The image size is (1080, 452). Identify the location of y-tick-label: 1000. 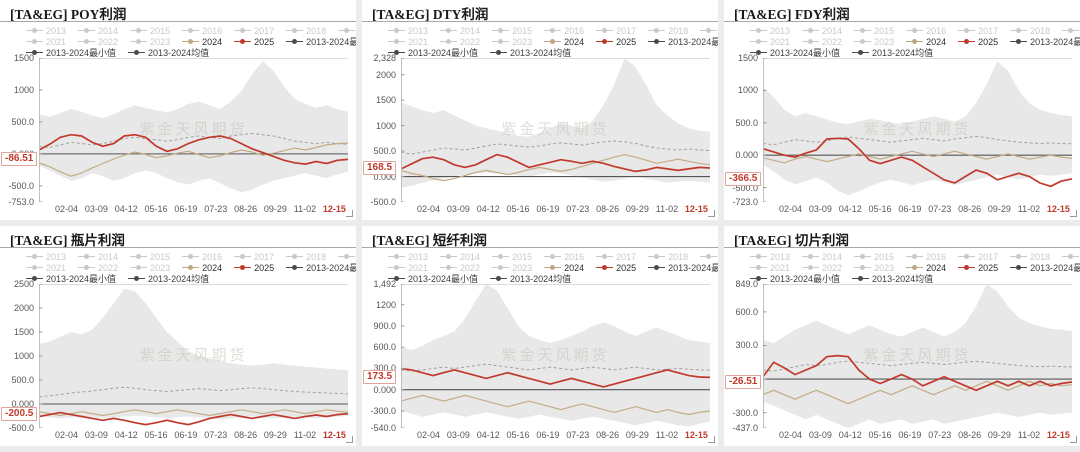
(385, 125).